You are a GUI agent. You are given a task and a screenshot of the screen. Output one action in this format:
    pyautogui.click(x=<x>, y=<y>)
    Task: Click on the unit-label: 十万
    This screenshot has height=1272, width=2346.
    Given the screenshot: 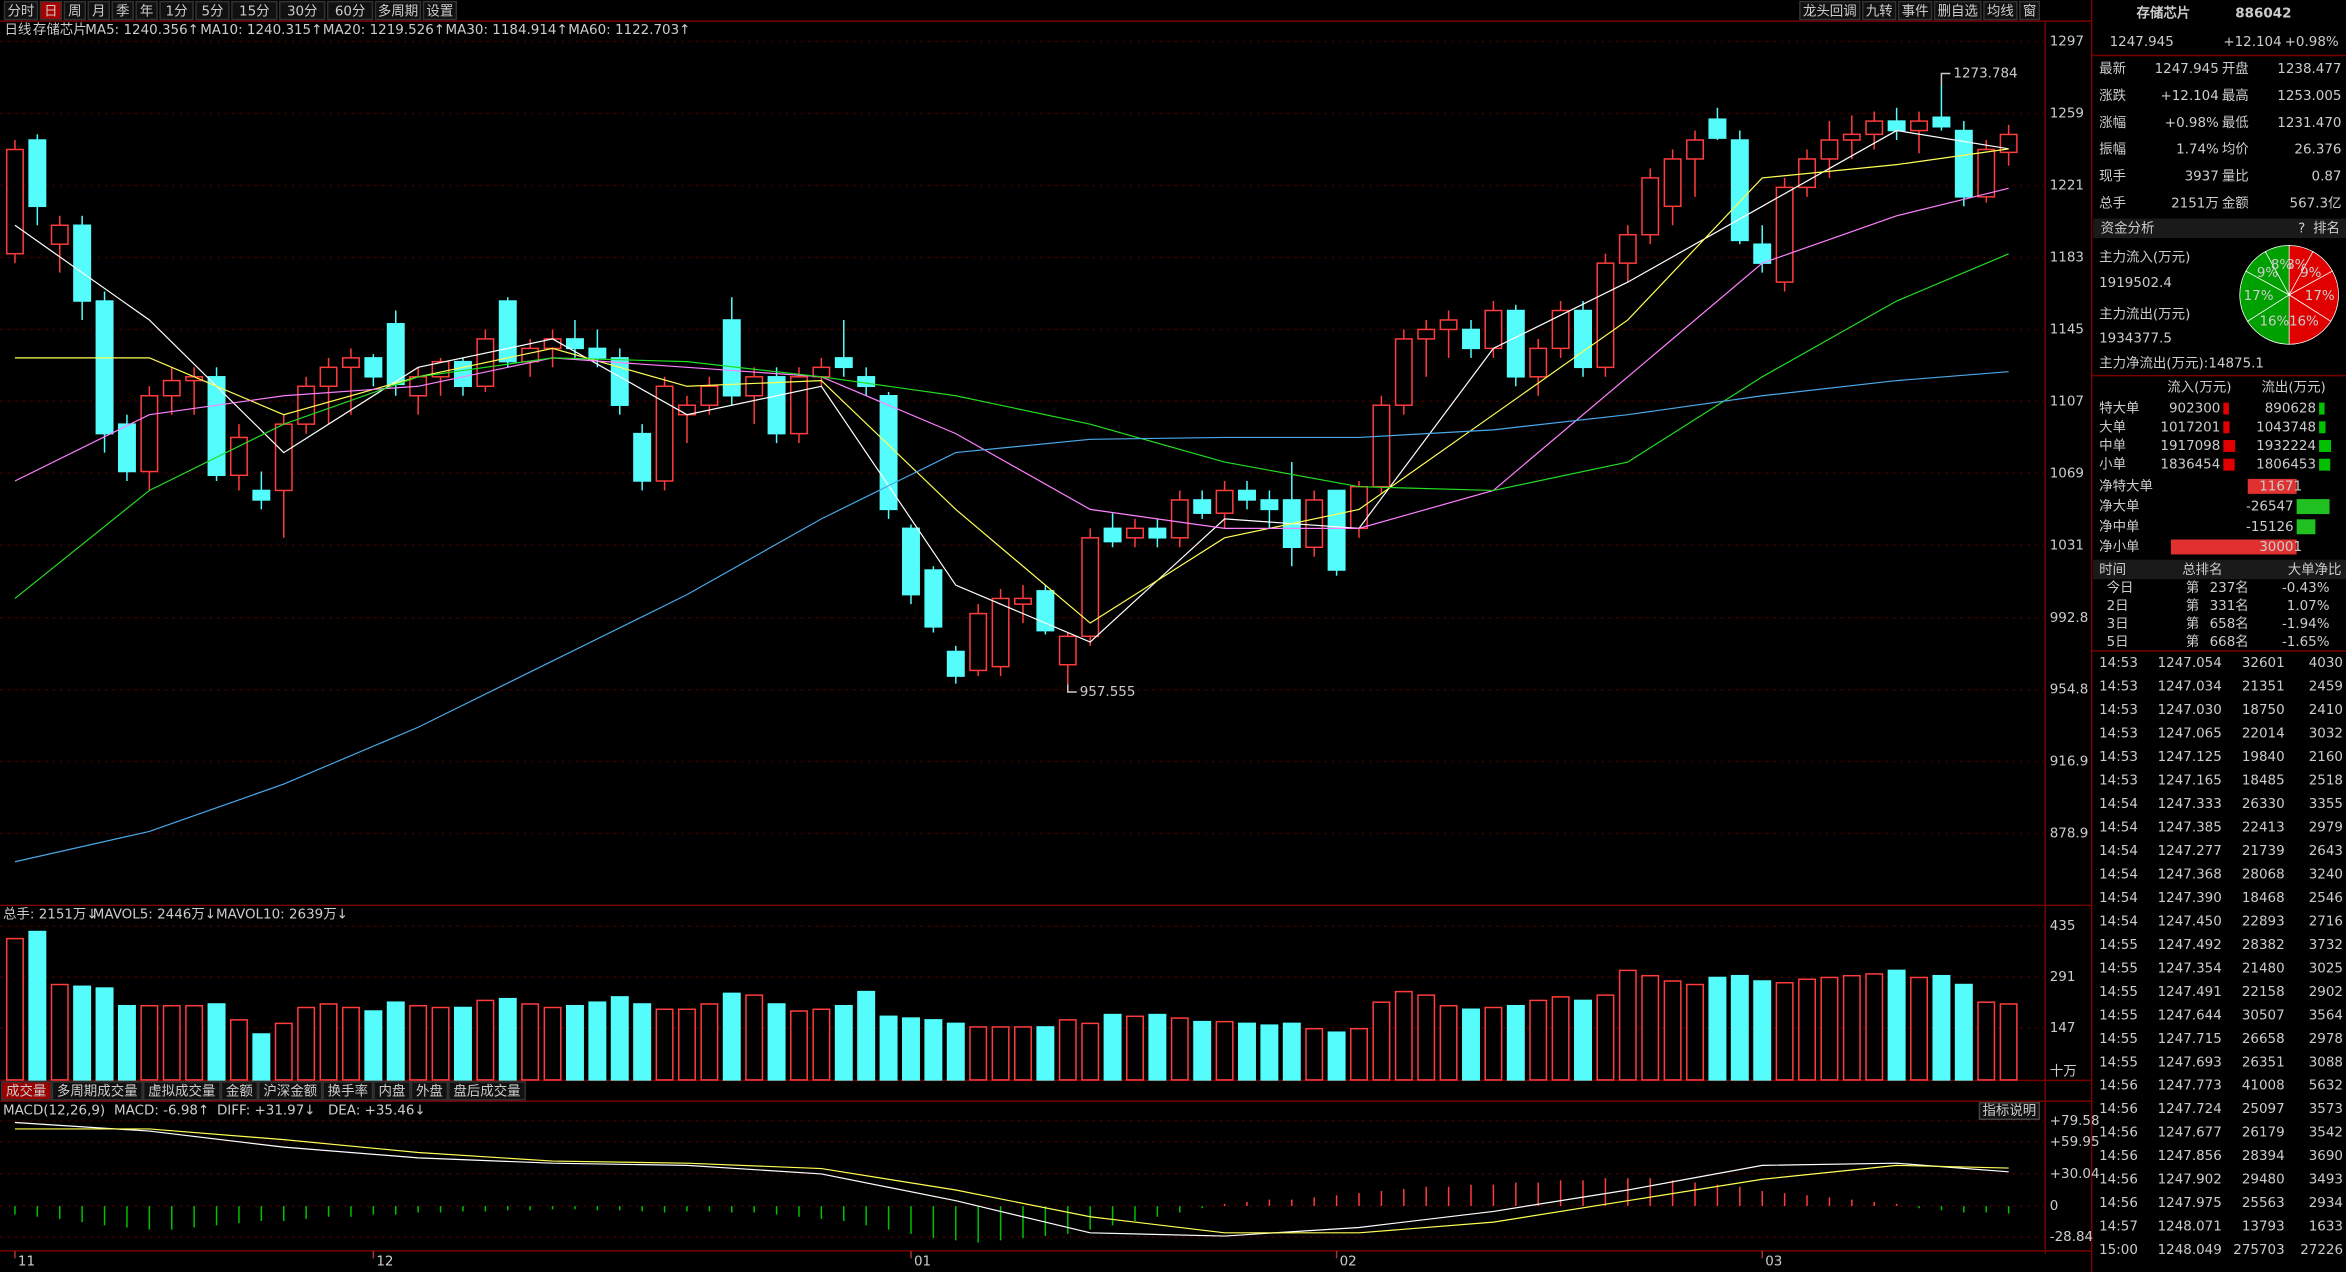 What is the action you would take?
    pyautogui.click(x=2063, y=1071)
    